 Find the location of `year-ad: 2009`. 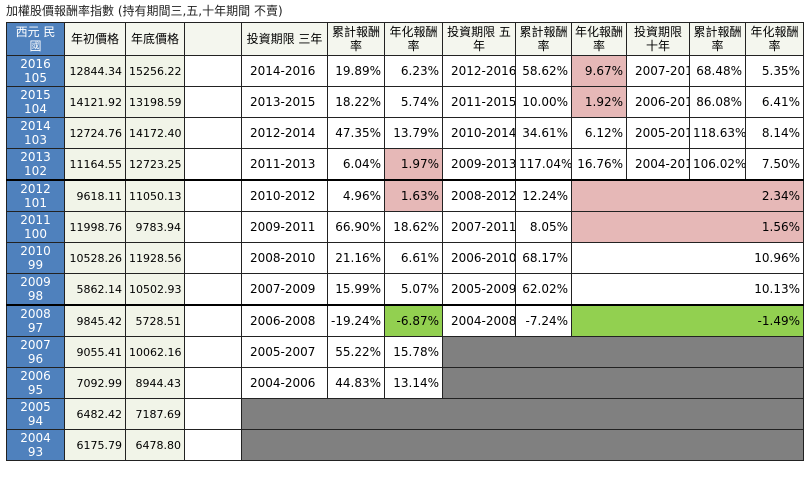

year-ad: 2009 is located at coordinates (35, 282).